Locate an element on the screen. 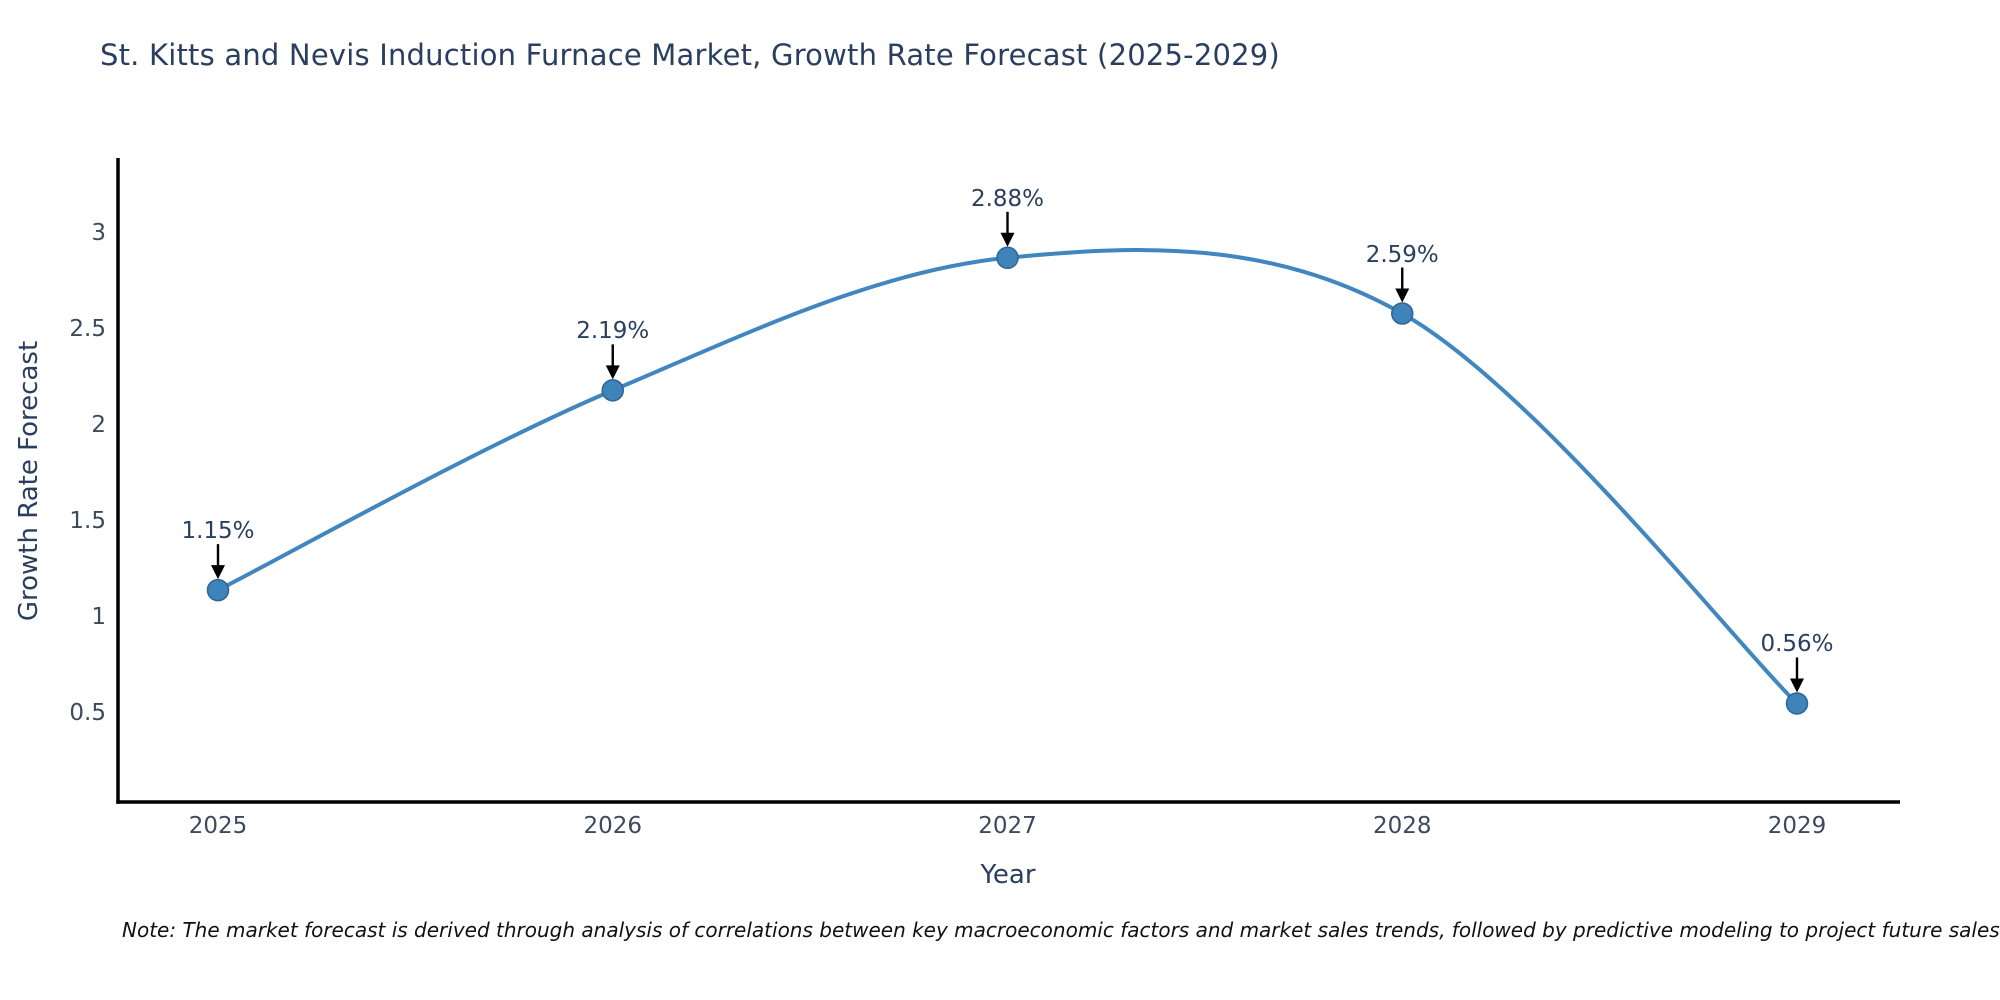 This screenshot has height=1000, width=2000. x-axis-title: Year is located at coordinates (1008, 875).